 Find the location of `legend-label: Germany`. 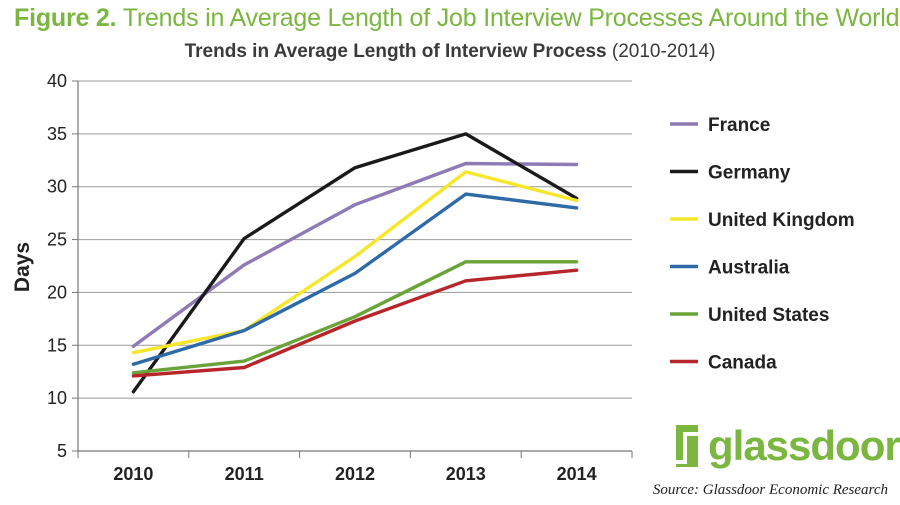

legend-label: Germany is located at coordinates (749, 173).